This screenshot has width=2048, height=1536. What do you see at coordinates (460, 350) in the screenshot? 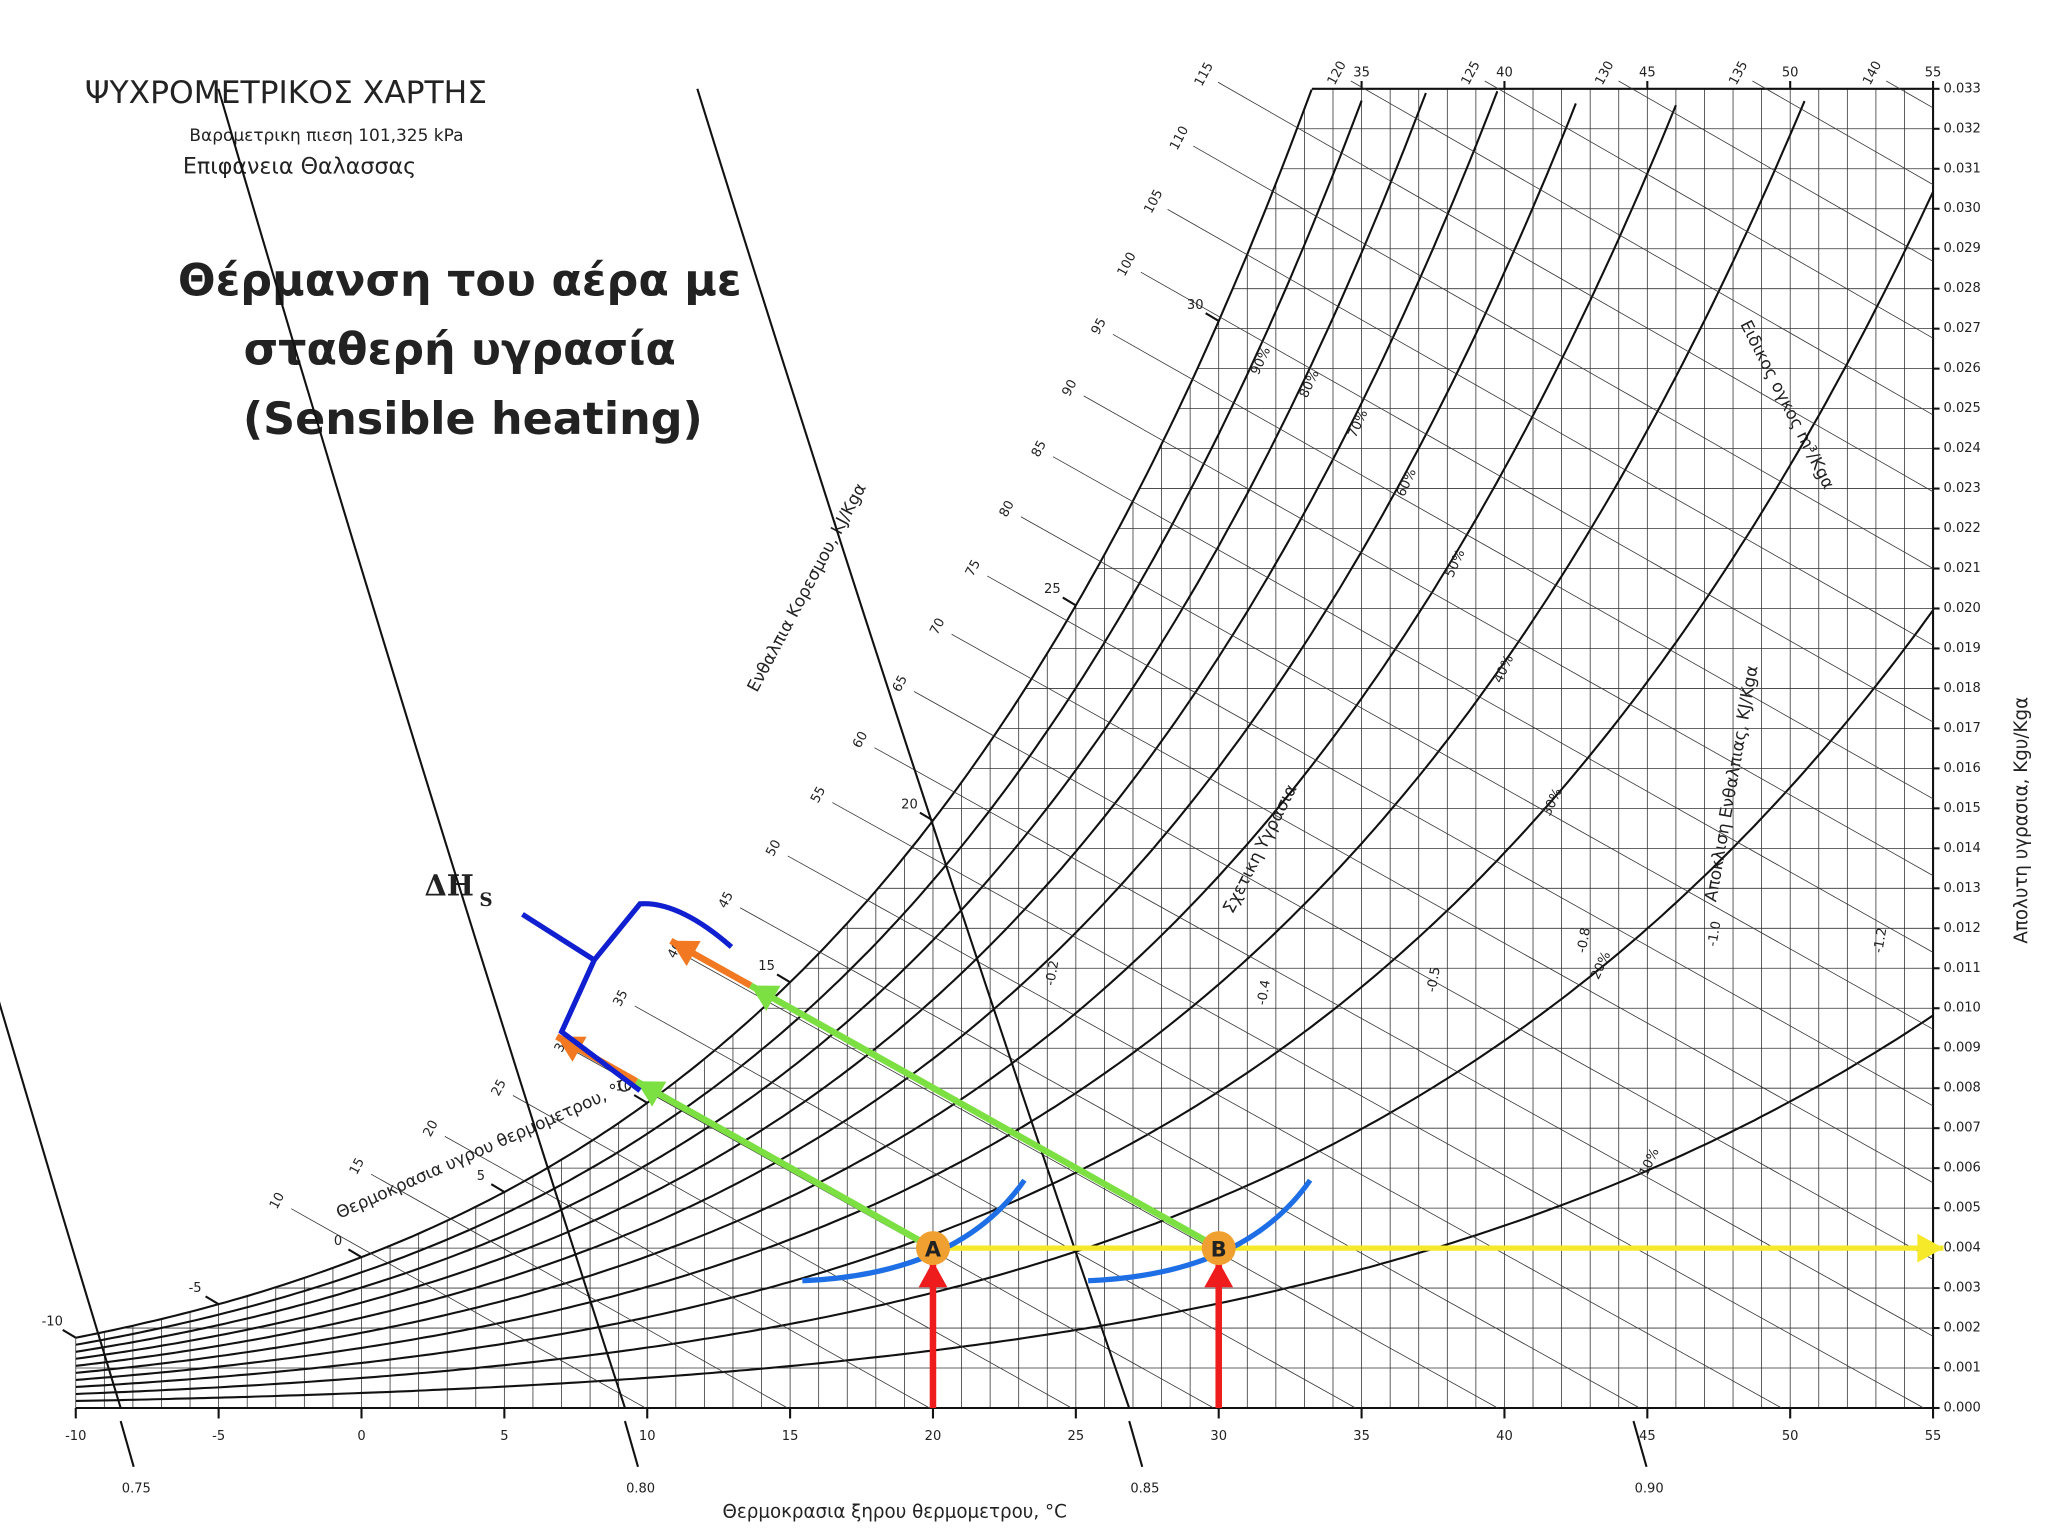
I see `heading-line: σταθερή υγρασία` at bounding box center [460, 350].